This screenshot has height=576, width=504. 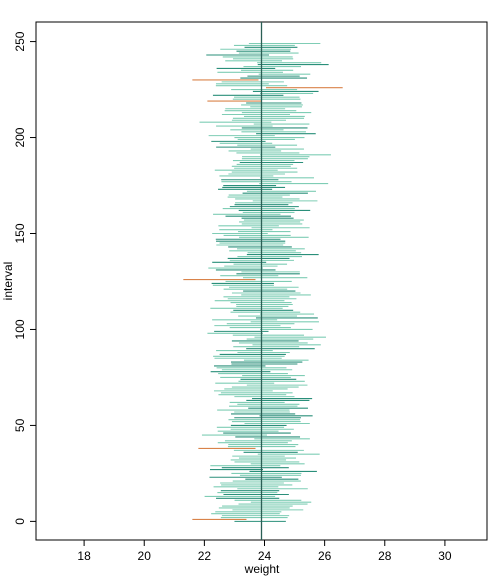 I want to click on y-tick-label: 50, so click(x=20, y=425).